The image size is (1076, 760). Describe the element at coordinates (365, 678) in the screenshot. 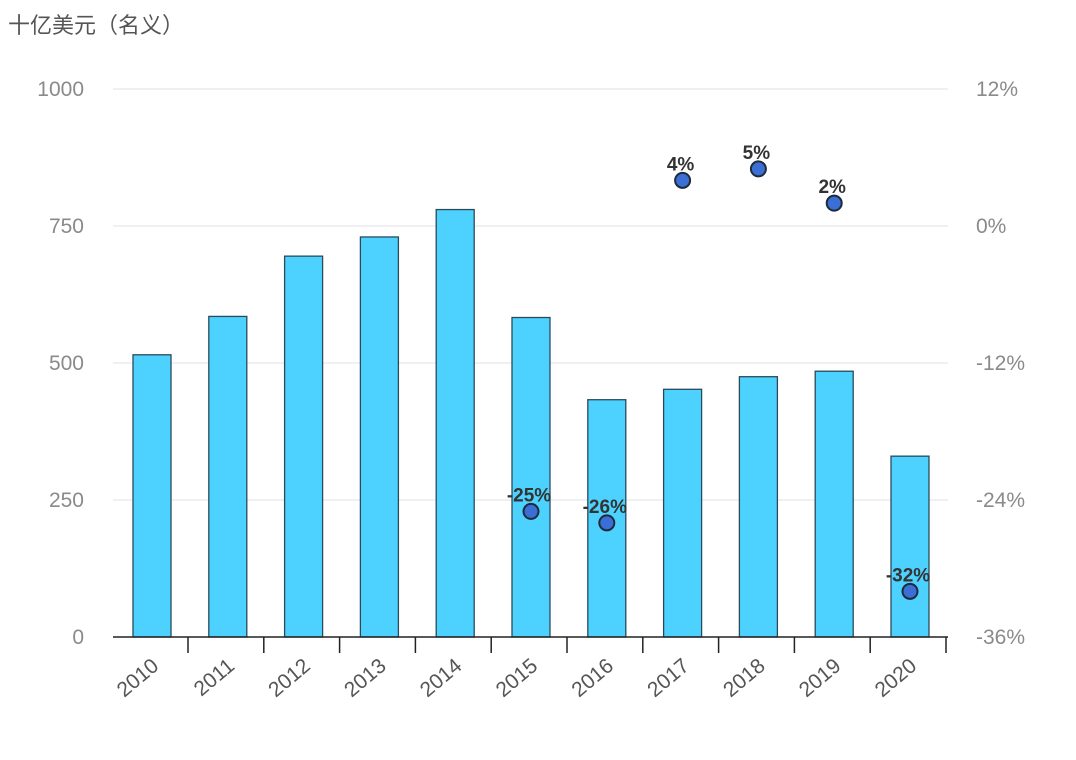

I see `x-tick-label: 2013` at that location.